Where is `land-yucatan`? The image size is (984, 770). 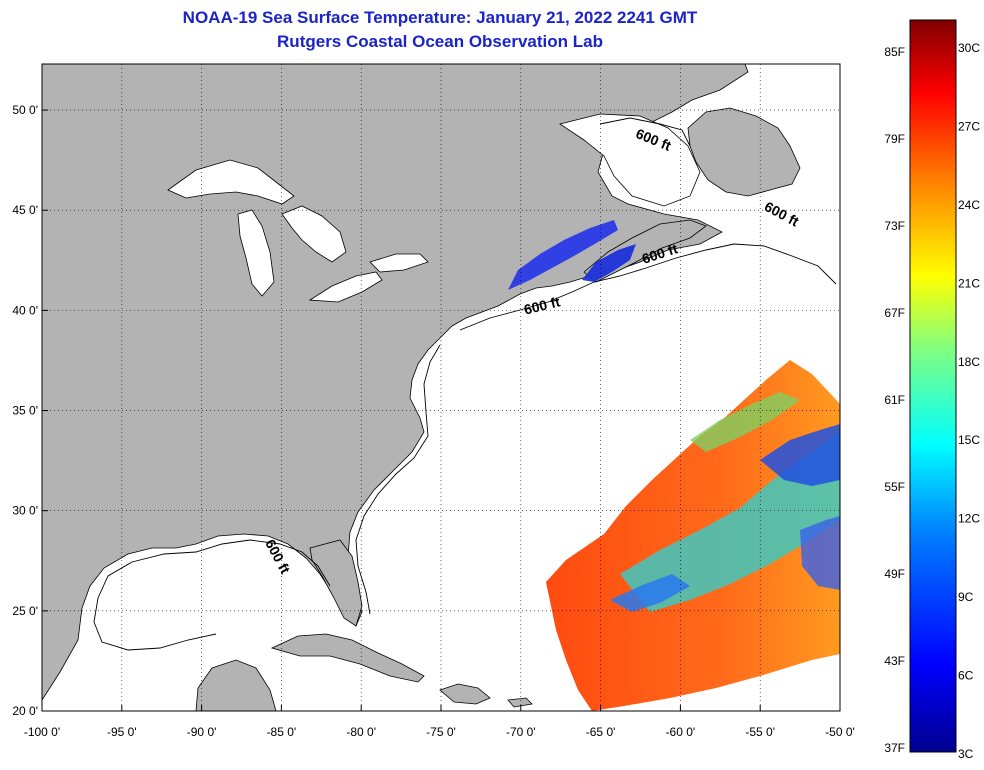
land-yucatan is located at coordinates (236, 685).